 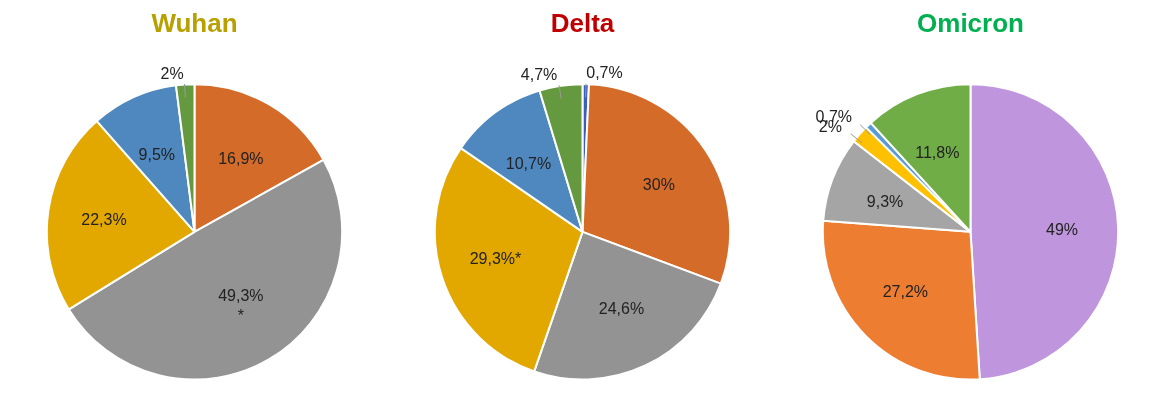 I want to click on data-label: 27,2%, so click(x=905, y=292).